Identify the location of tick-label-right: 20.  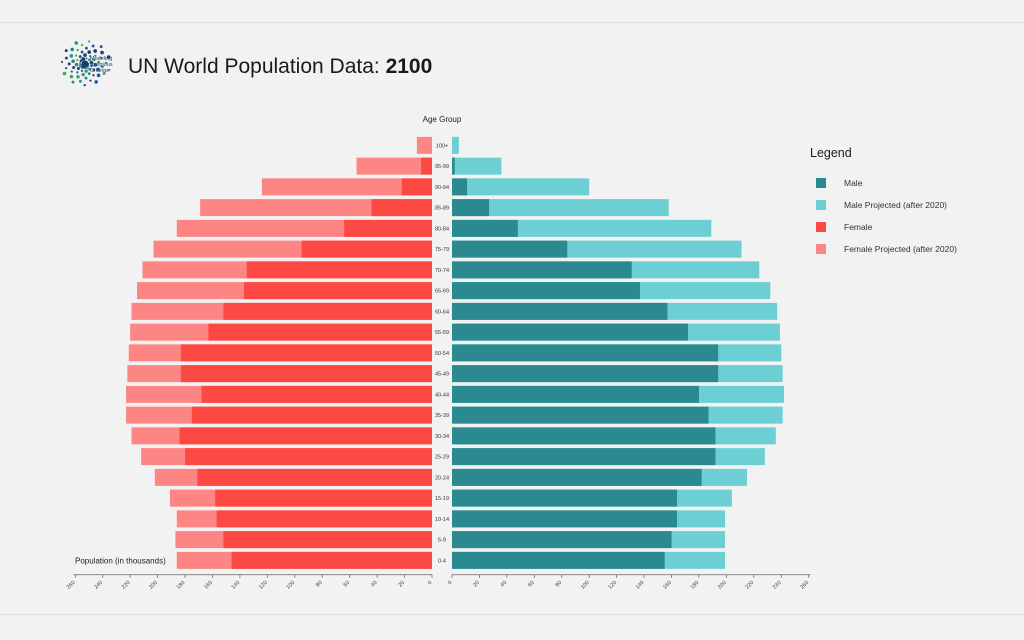
(476, 584).